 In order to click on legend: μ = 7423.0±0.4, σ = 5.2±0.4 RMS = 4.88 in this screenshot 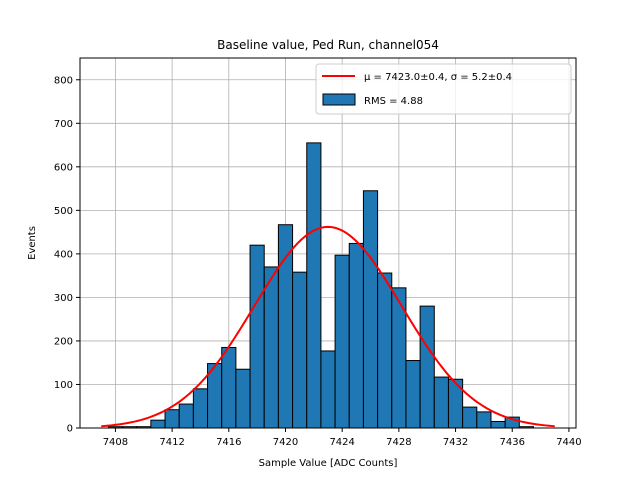, I will do `click(443, 89)`.